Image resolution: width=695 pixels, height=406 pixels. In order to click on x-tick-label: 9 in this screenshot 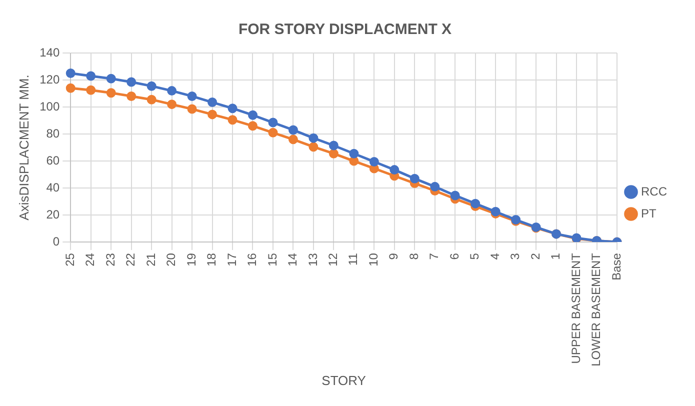, I will do `click(393, 256)`.